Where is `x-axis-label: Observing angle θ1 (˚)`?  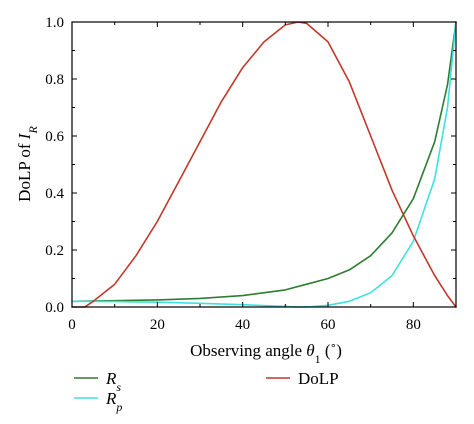
x-axis-label: Observing angle θ1 (˚) is located at coordinates (266, 353).